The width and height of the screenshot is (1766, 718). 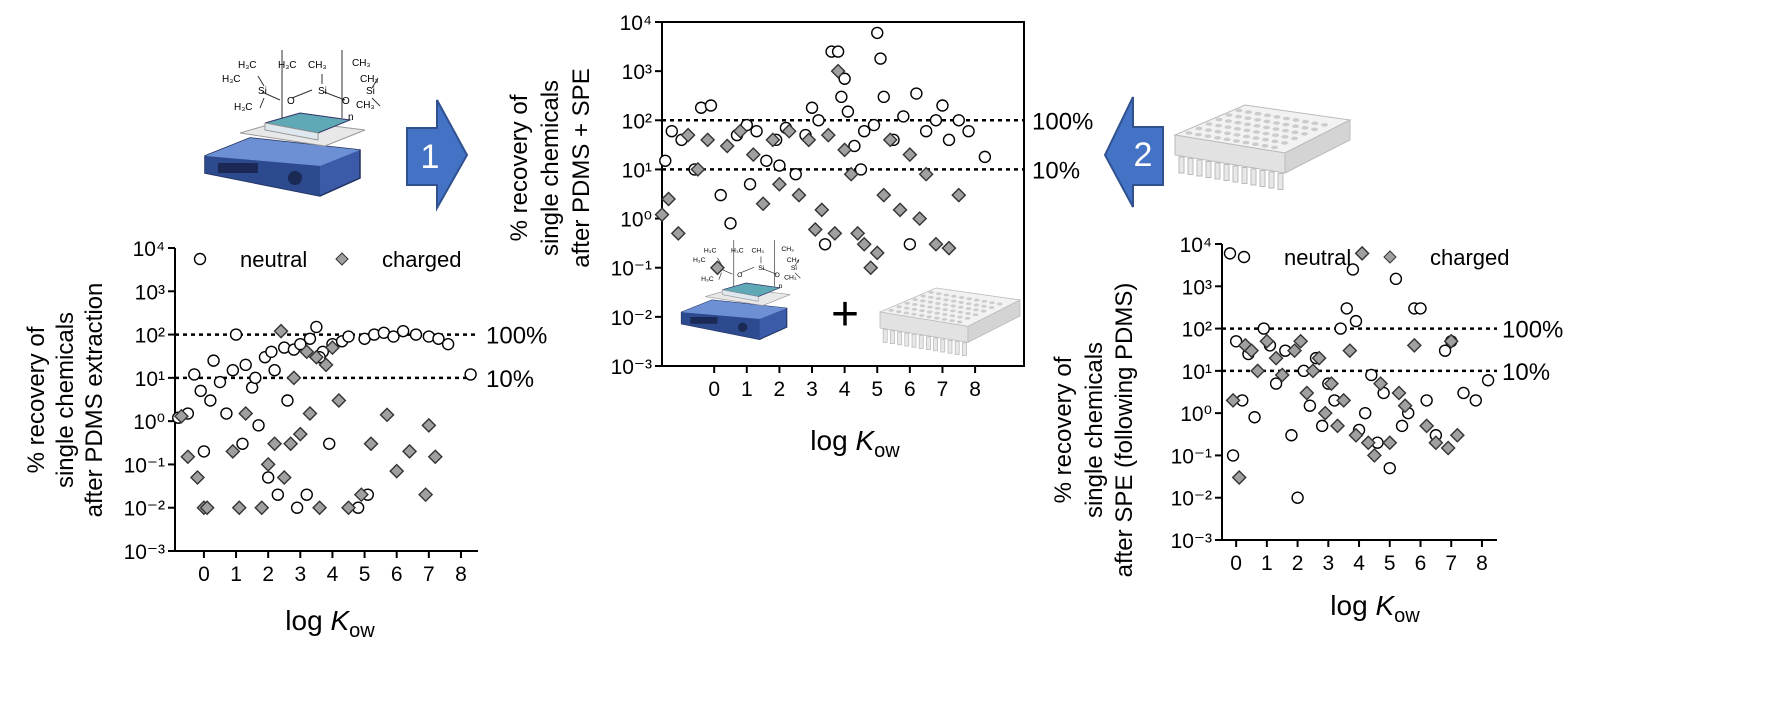 What do you see at coordinates (144, 465) in the screenshot?
I see `y-tick-label: 10⁻¹` at bounding box center [144, 465].